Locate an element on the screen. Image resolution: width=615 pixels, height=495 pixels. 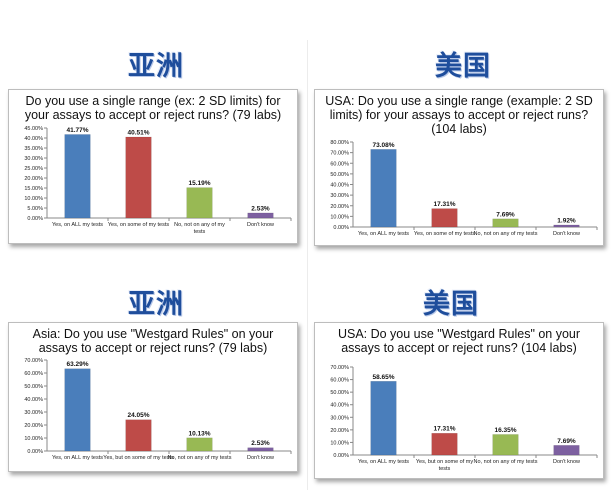
y-tick-label: 5.00% is located at coordinates (35, 209).